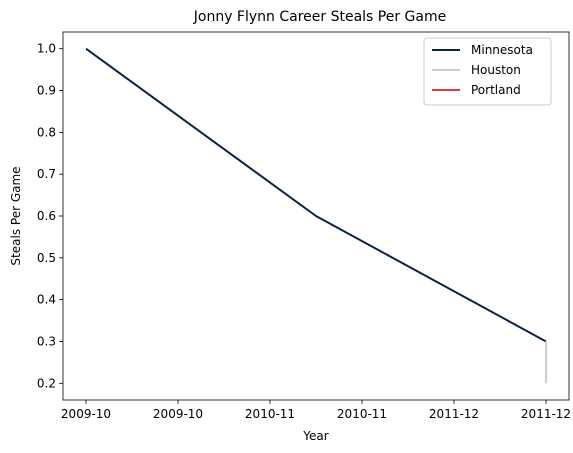 The width and height of the screenshot is (573, 453). What do you see at coordinates (46, 49) in the screenshot?
I see `y-tick-label: 1.0` at bounding box center [46, 49].